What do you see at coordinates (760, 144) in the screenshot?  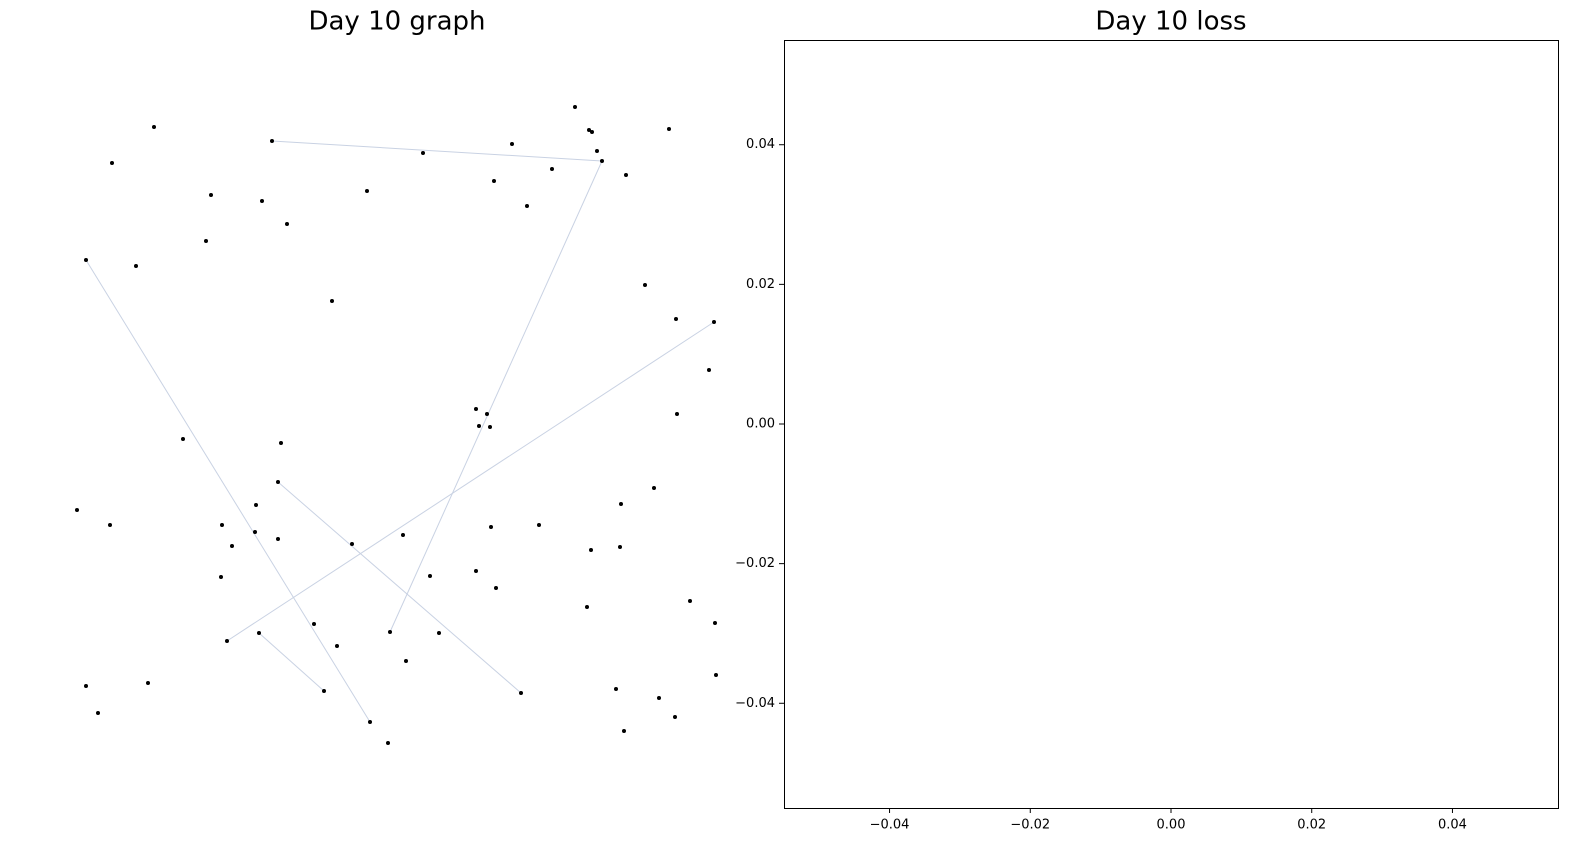 I see `y-tick-label: 0.04` at bounding box center [760, 144].